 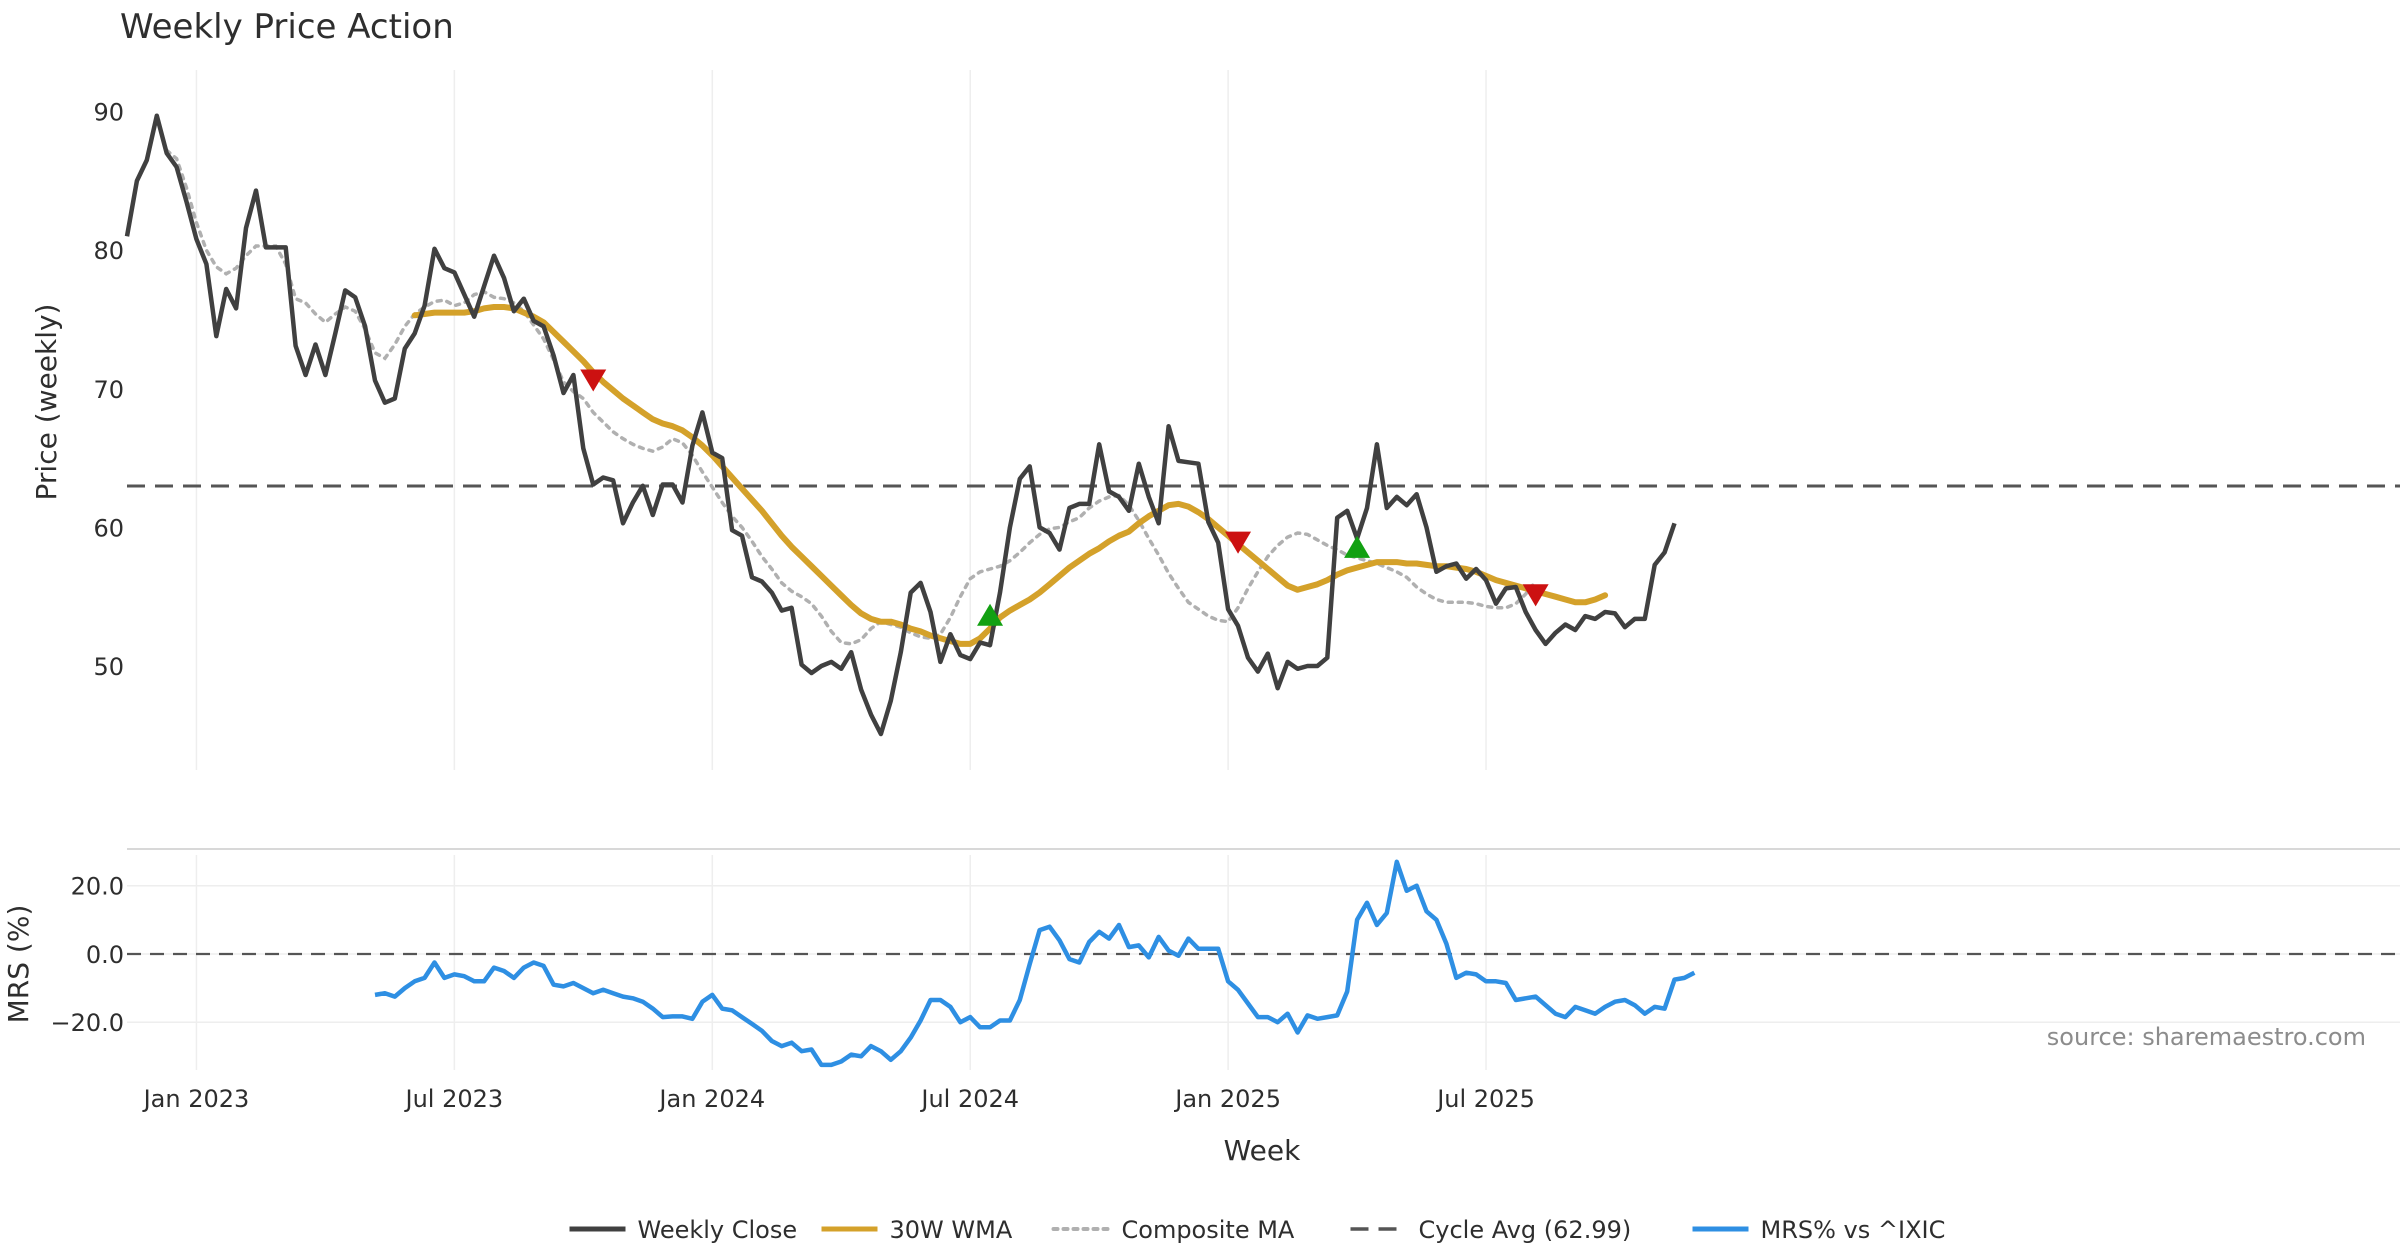 I want to click on x-axis-label: Week, so click(x=1262, y=1150).